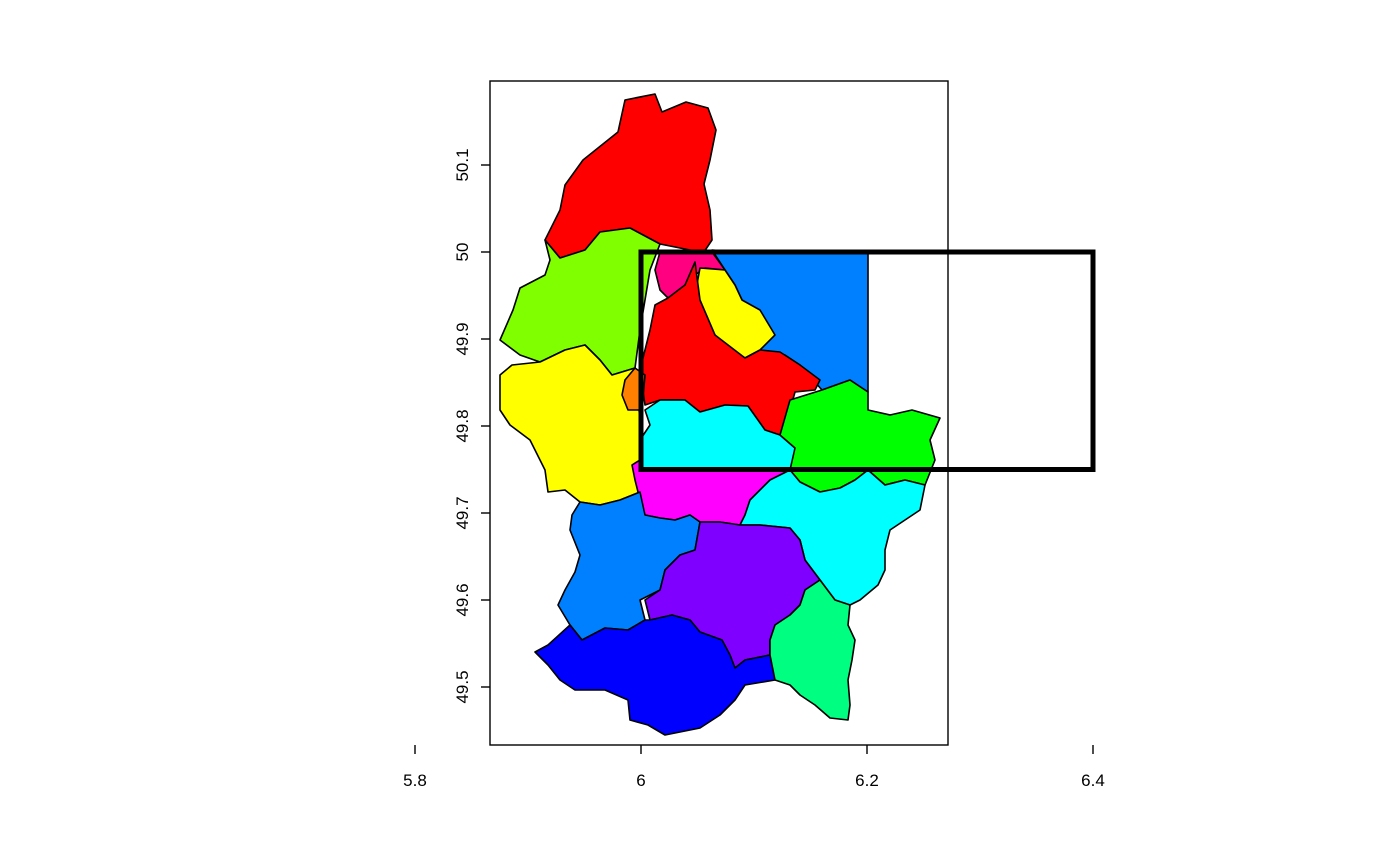 The width and height of the screenshot is (1400, 866). What do you see at coordinates (640, 780) in the screenshot?
I see `x-tick-label: 6` at bounding box center [640, 780].